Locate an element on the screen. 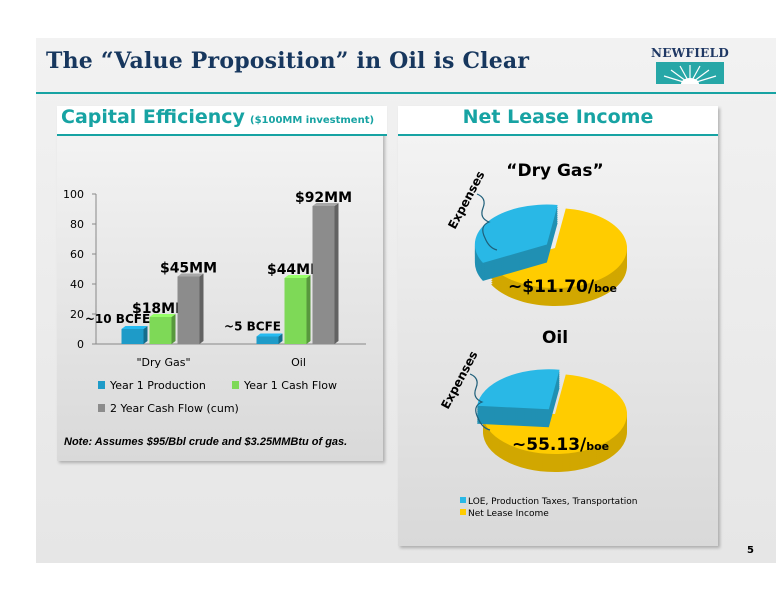 This screenshot has height=600, width=776. net-lease-income-header: Net Lease Income is located at coordinates (558, 121).